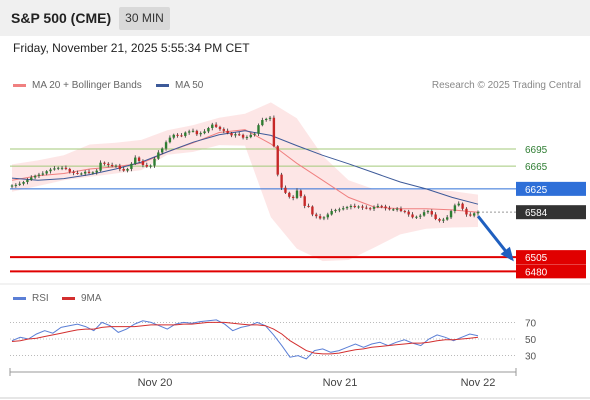  I want to click on level-label-6695: 6695, so click(536, 150).